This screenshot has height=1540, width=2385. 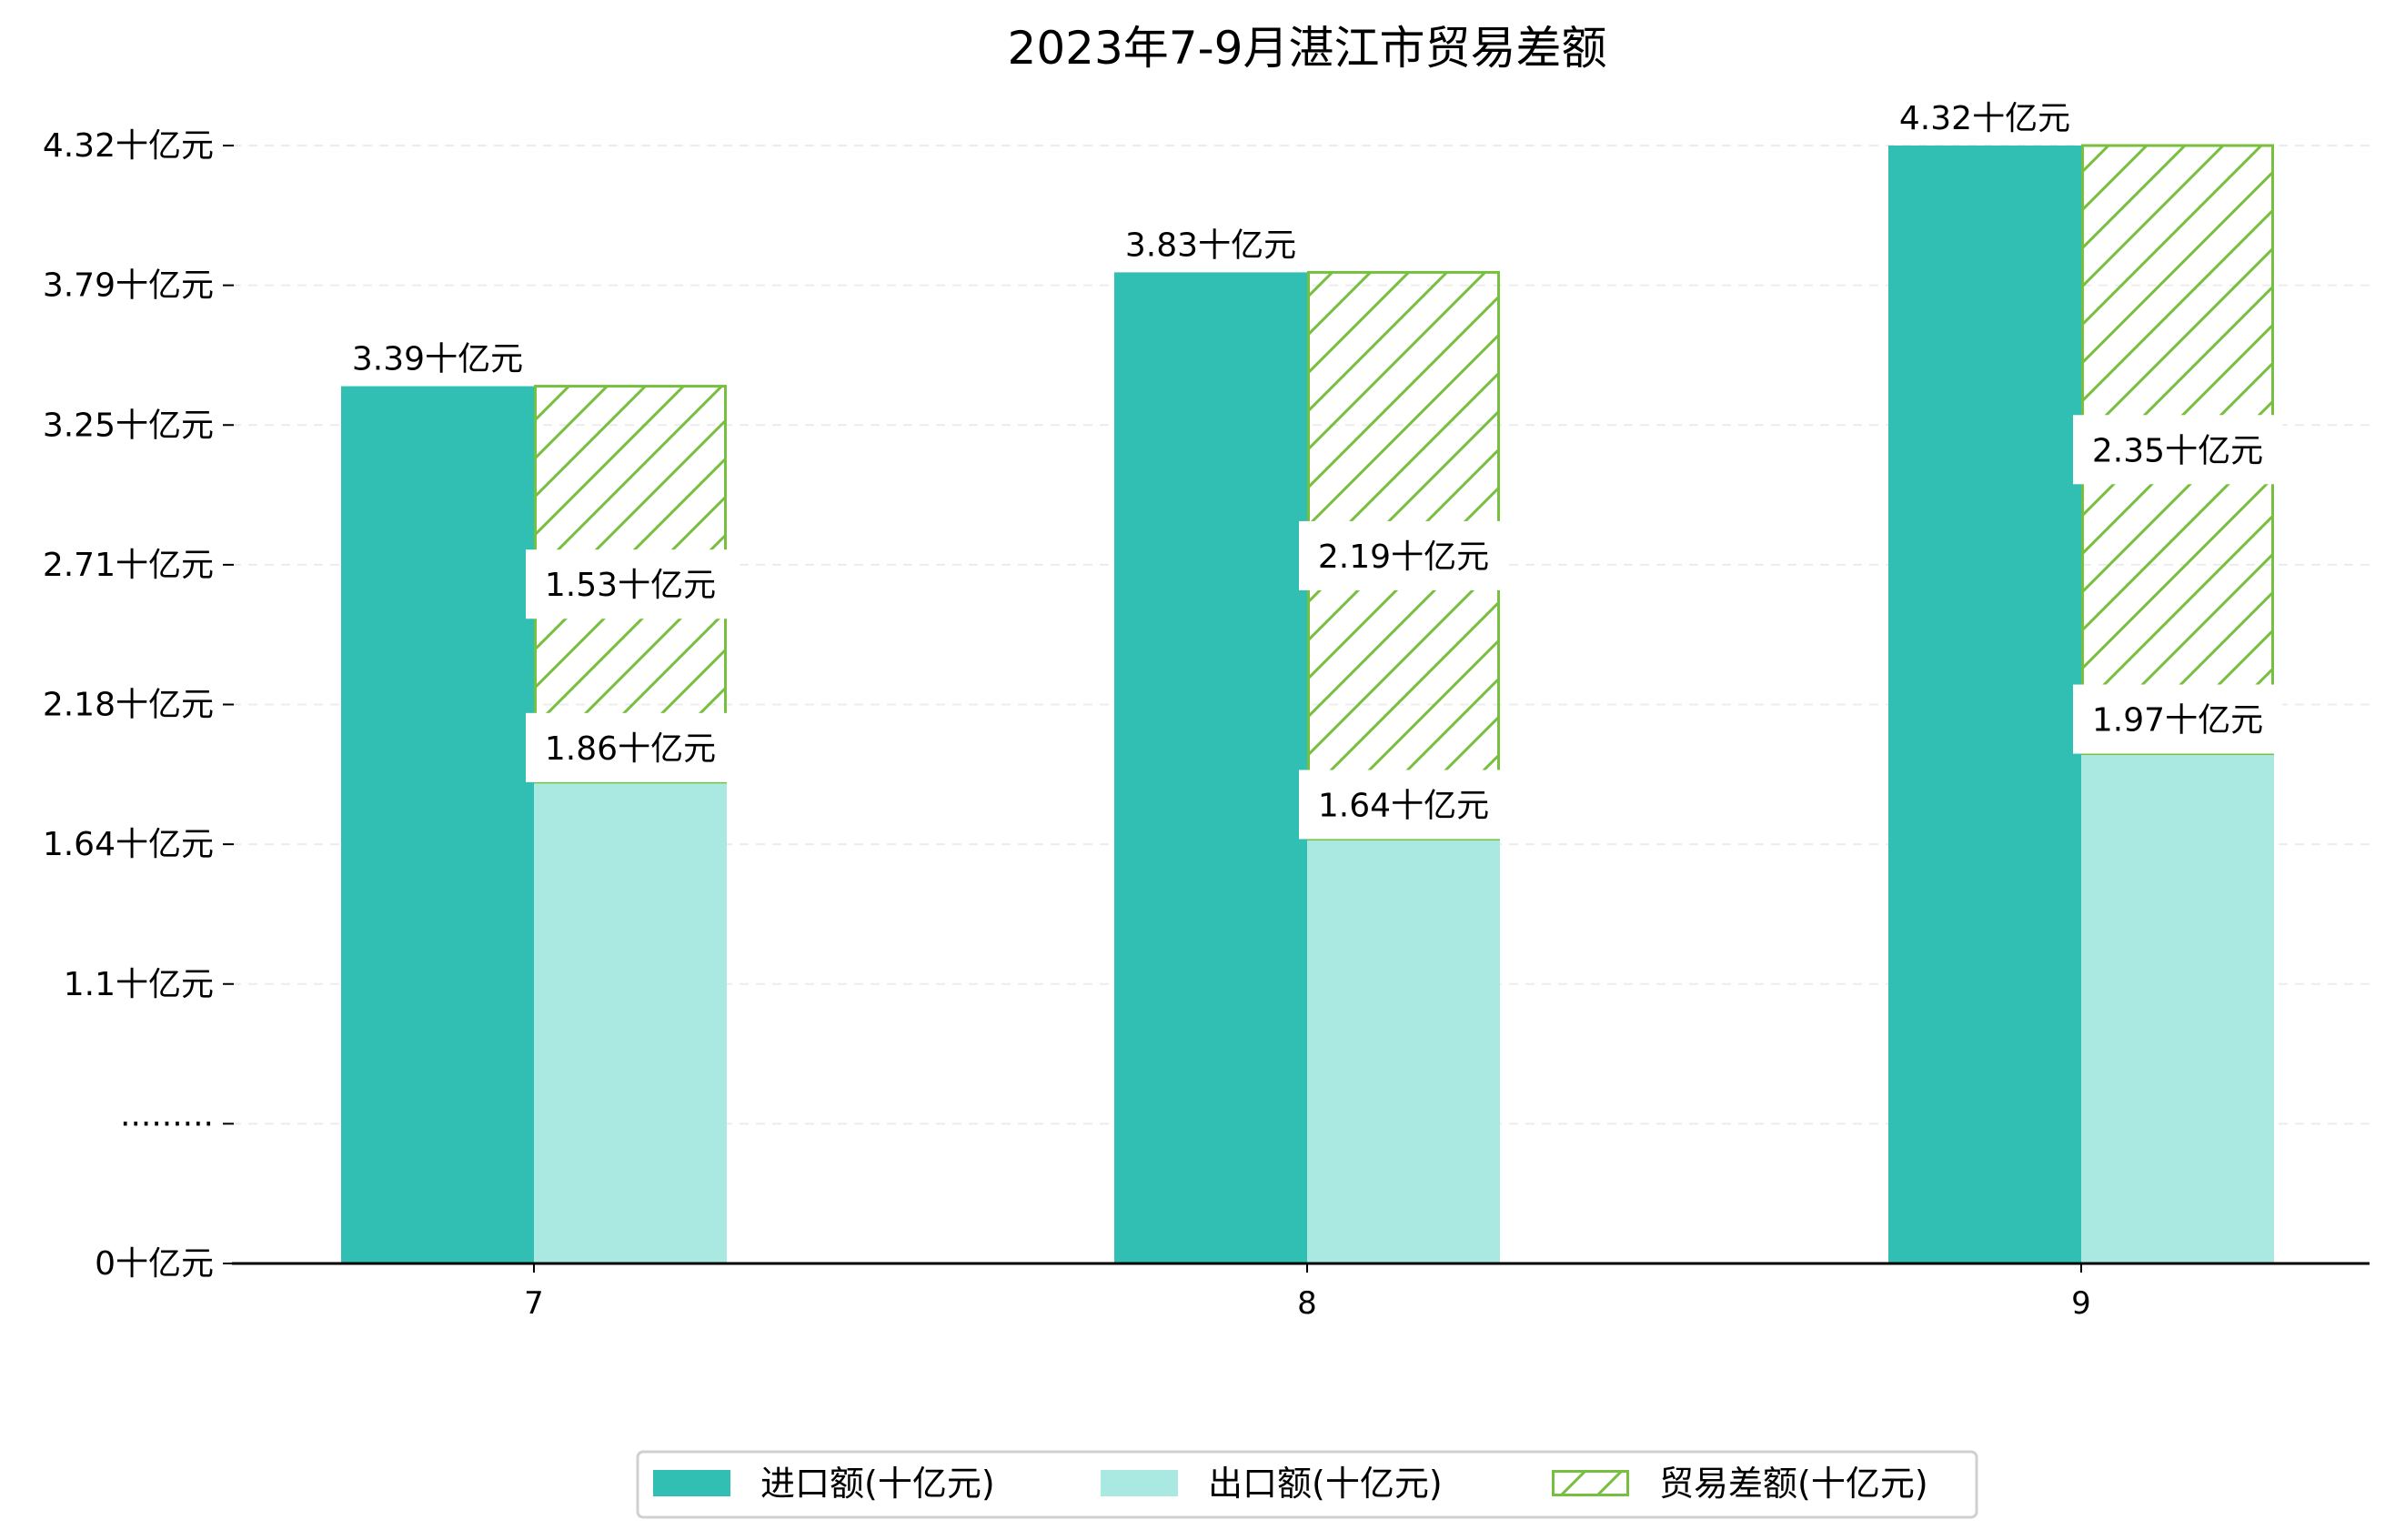 I want to click on data-label-box: 1.53十亿元, so click(x=630, y=584).